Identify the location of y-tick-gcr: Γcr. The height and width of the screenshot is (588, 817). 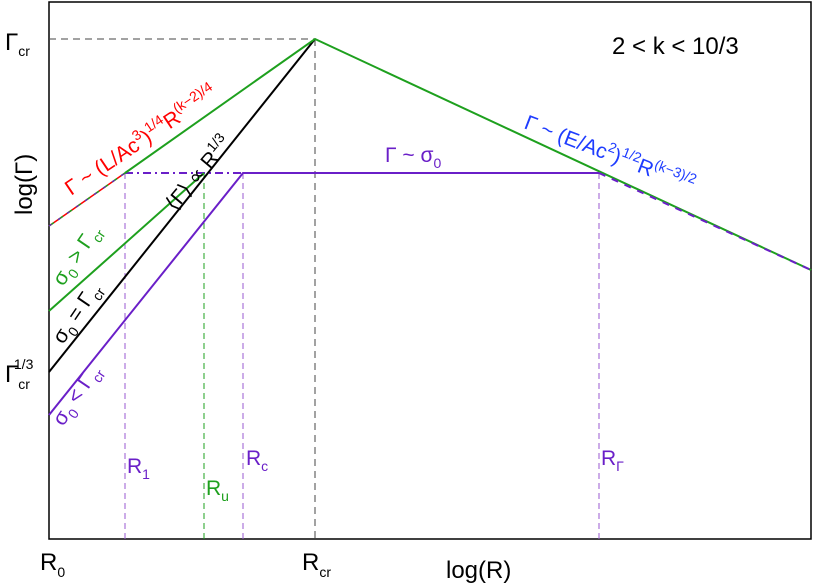
(17, 44).